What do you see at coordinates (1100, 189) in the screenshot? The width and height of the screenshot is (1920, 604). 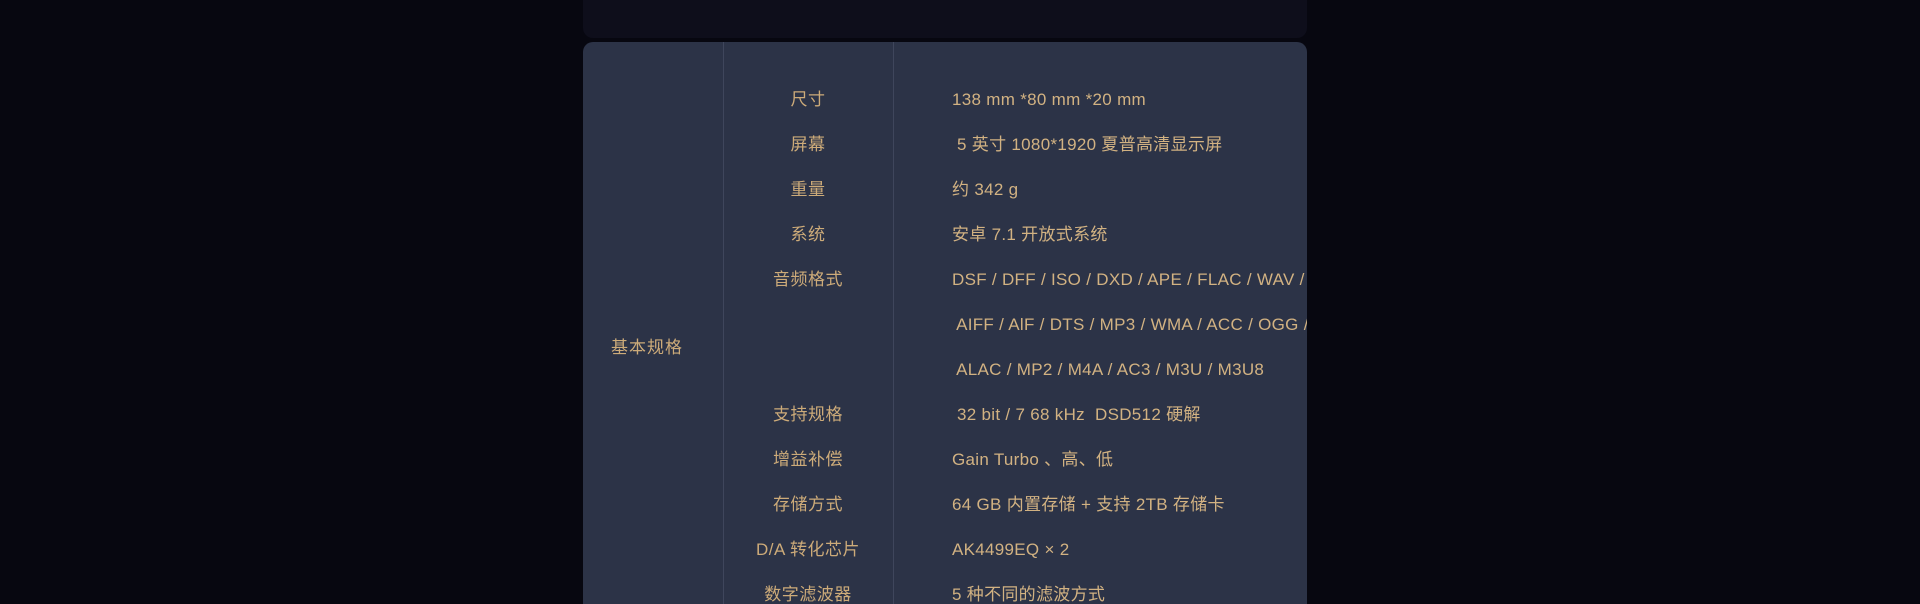 I see `spec-row-value: 约 342 g` at bounding box center [1100, 189].